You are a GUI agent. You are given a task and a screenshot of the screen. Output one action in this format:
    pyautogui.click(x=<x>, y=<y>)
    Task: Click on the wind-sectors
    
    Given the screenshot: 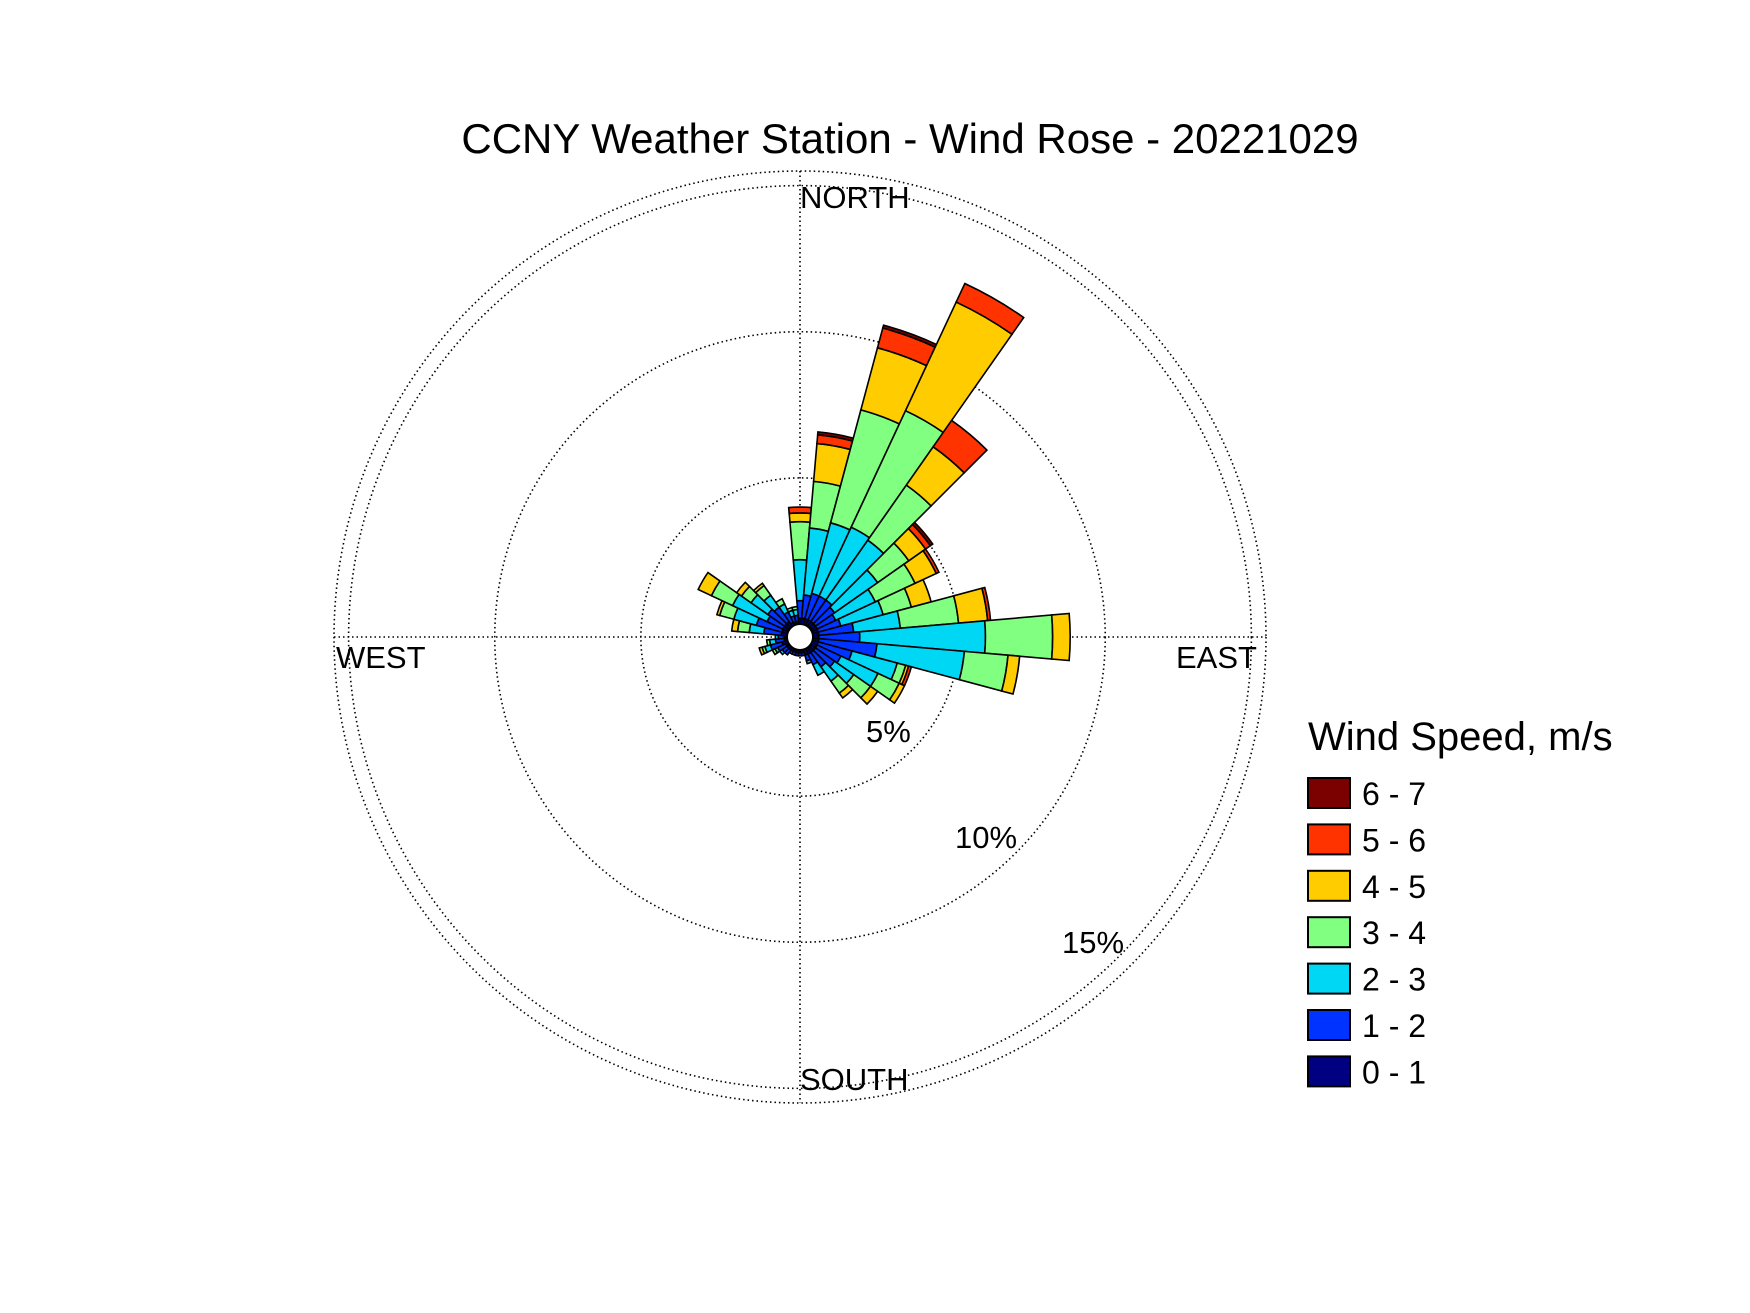 What is the action you would take?
    pyautogui.click(x=884, y=494)
    